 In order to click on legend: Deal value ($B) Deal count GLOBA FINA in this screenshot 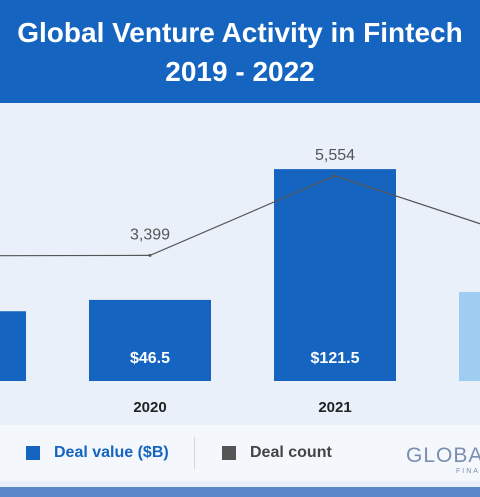, I will do `click(240, 453)`.